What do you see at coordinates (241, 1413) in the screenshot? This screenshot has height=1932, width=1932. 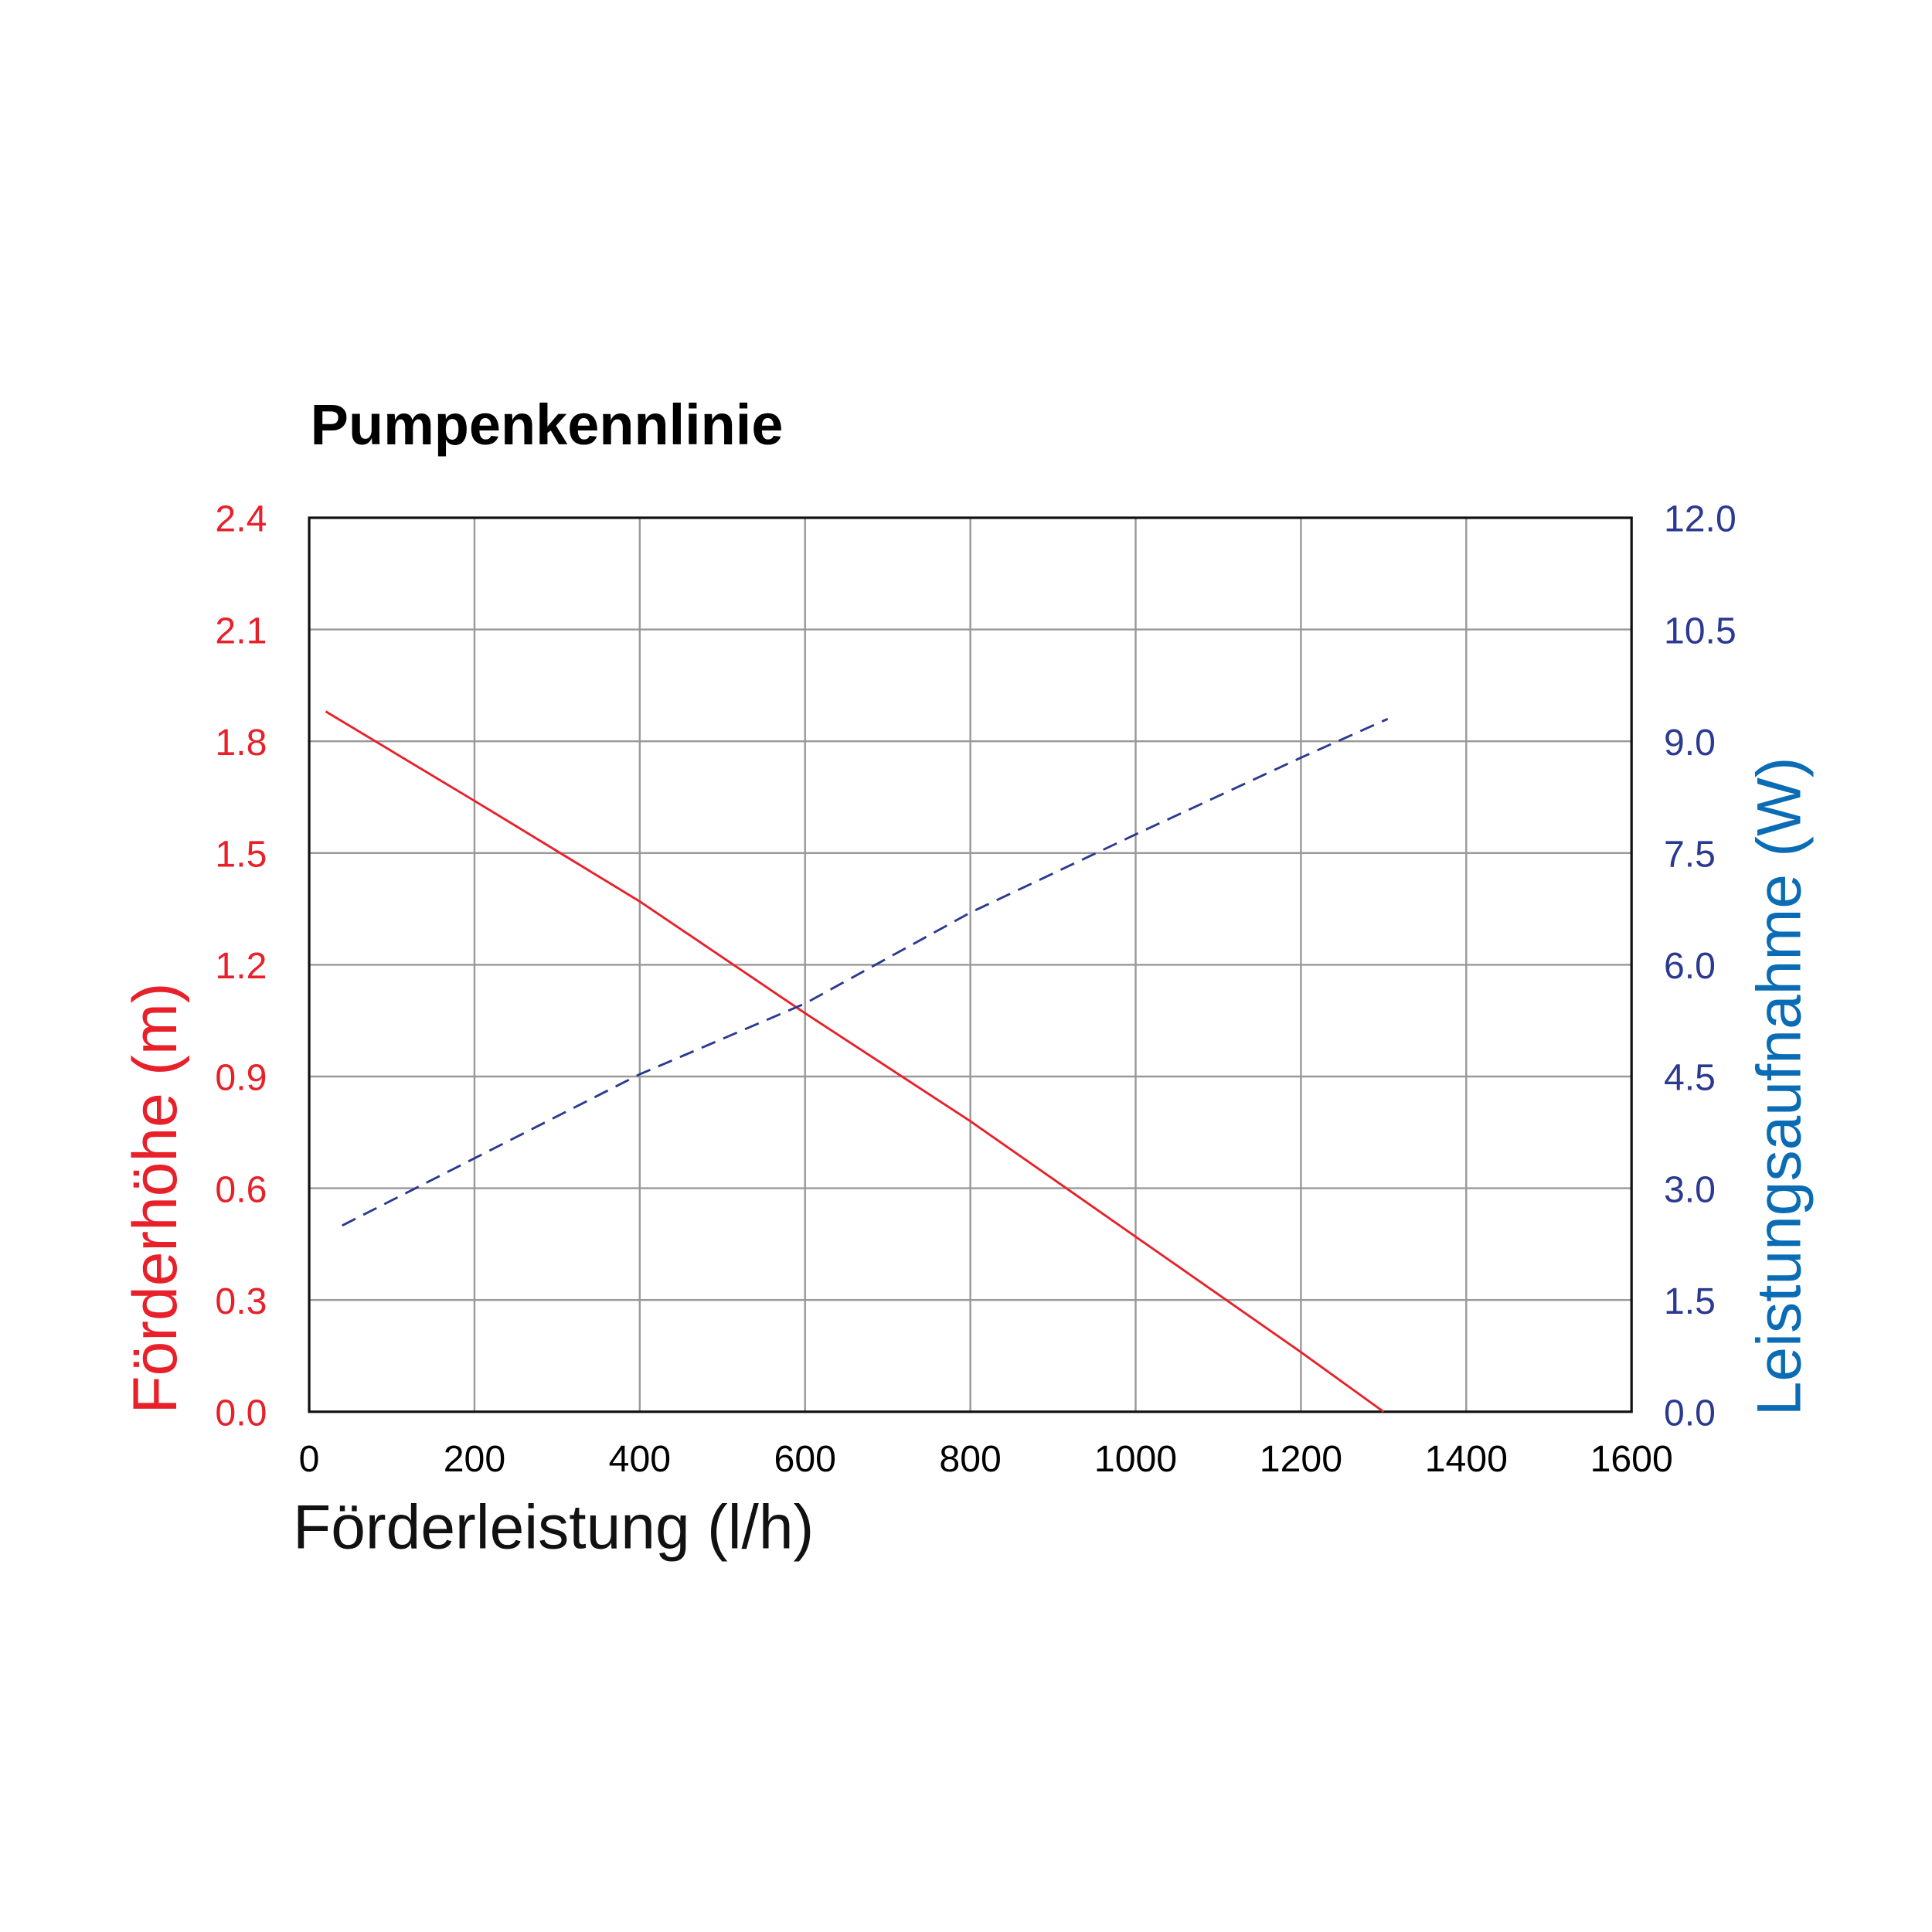 I see `y-tick-label: 0.0` at bounding box center [241, 1413].